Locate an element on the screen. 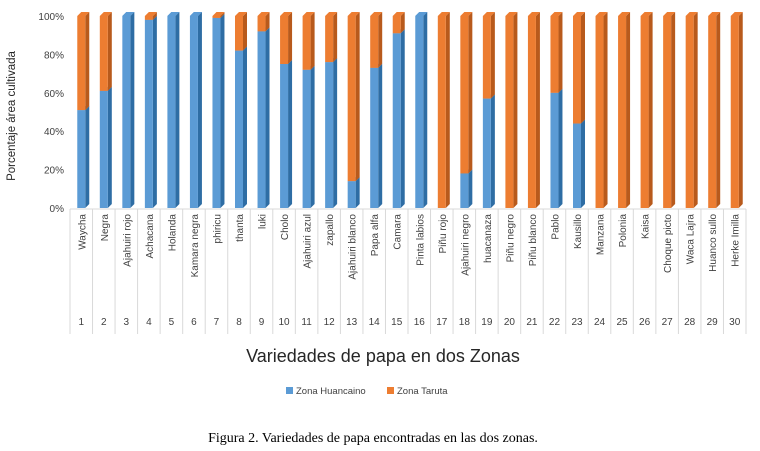 This screenshot has height=451, width=760. category-label: Herke Imilla is located at coordinates (736, 240).